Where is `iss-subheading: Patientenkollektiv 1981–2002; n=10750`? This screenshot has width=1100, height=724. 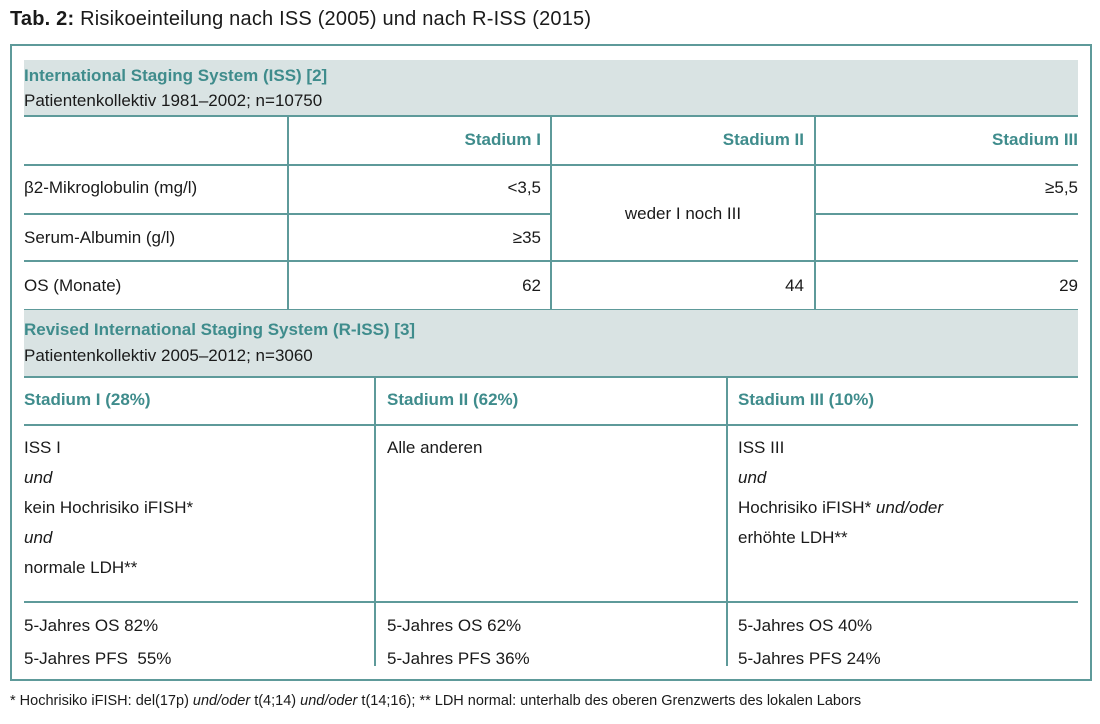 iss-subheading: Patientenkollektiv 1981–2002; n=10750 is located at coordinates (173, 100).